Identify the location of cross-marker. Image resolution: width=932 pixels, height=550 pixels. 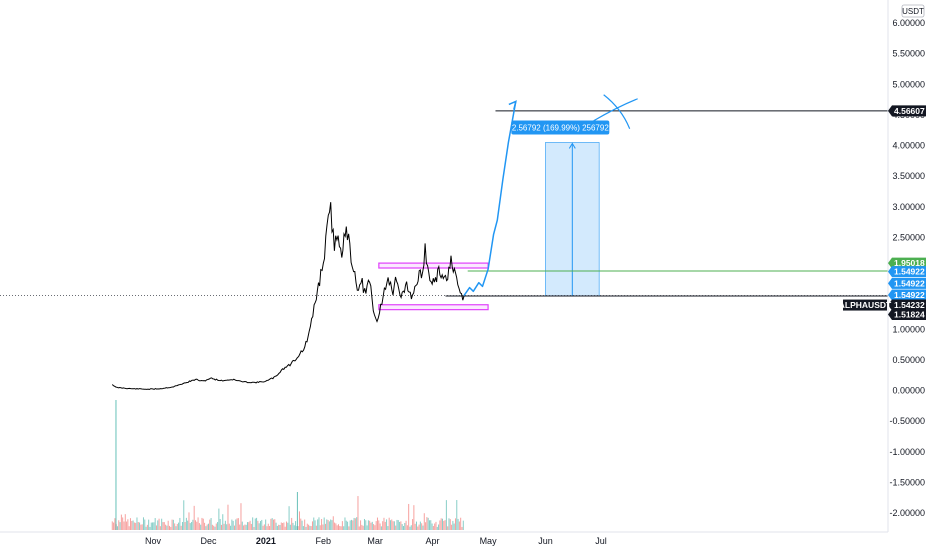
(615, 111).